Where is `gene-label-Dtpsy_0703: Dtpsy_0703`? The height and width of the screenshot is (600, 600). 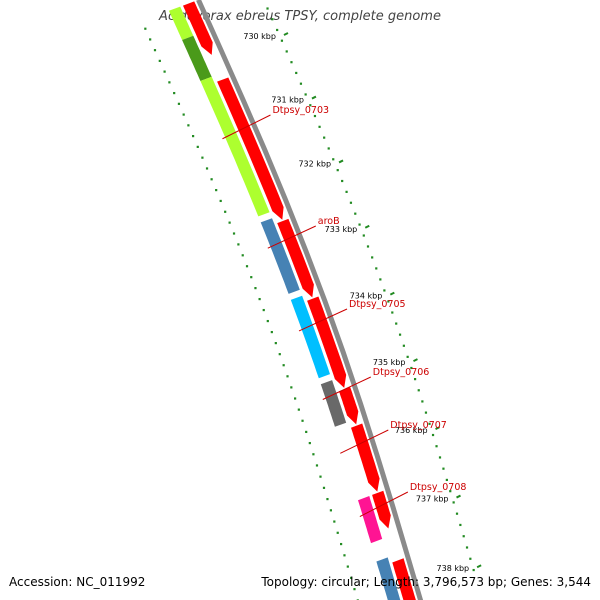
gene-label-Dtpsy_0703: Dtpsy_0703 is located at coordinates (300, 110).